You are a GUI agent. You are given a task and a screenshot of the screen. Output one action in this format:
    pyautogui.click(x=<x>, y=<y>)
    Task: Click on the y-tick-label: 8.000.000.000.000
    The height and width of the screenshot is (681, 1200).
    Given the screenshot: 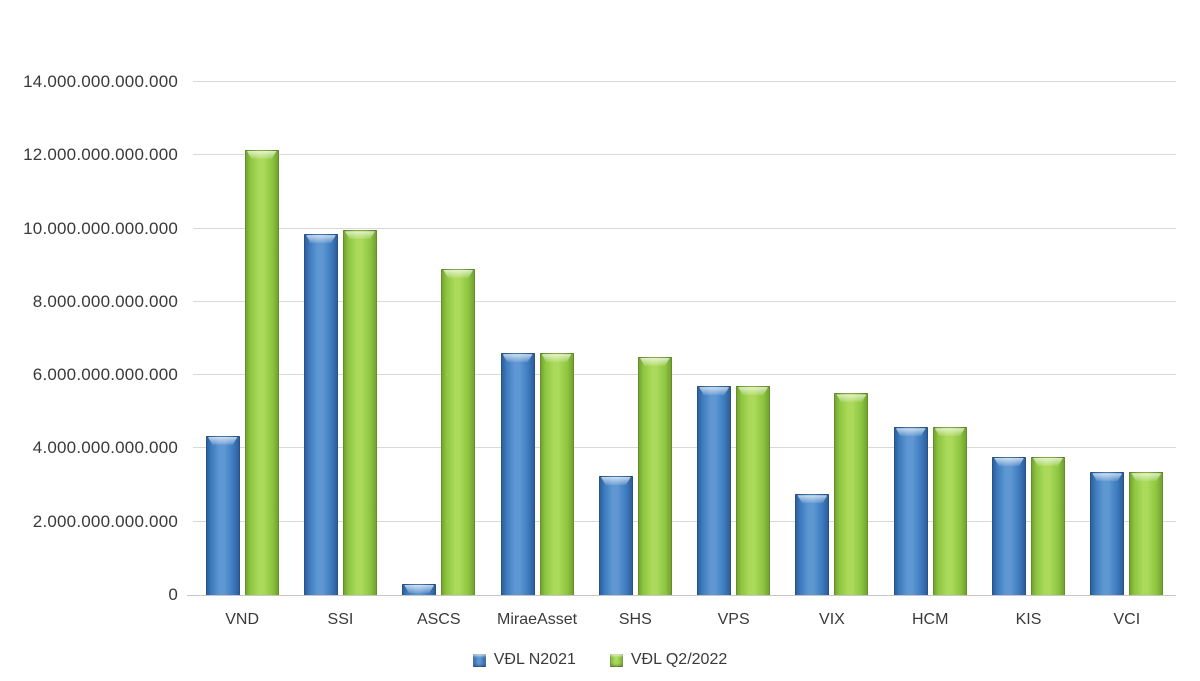 What is the action you would take?
    pyautogui.click(x=105, y=301)
    